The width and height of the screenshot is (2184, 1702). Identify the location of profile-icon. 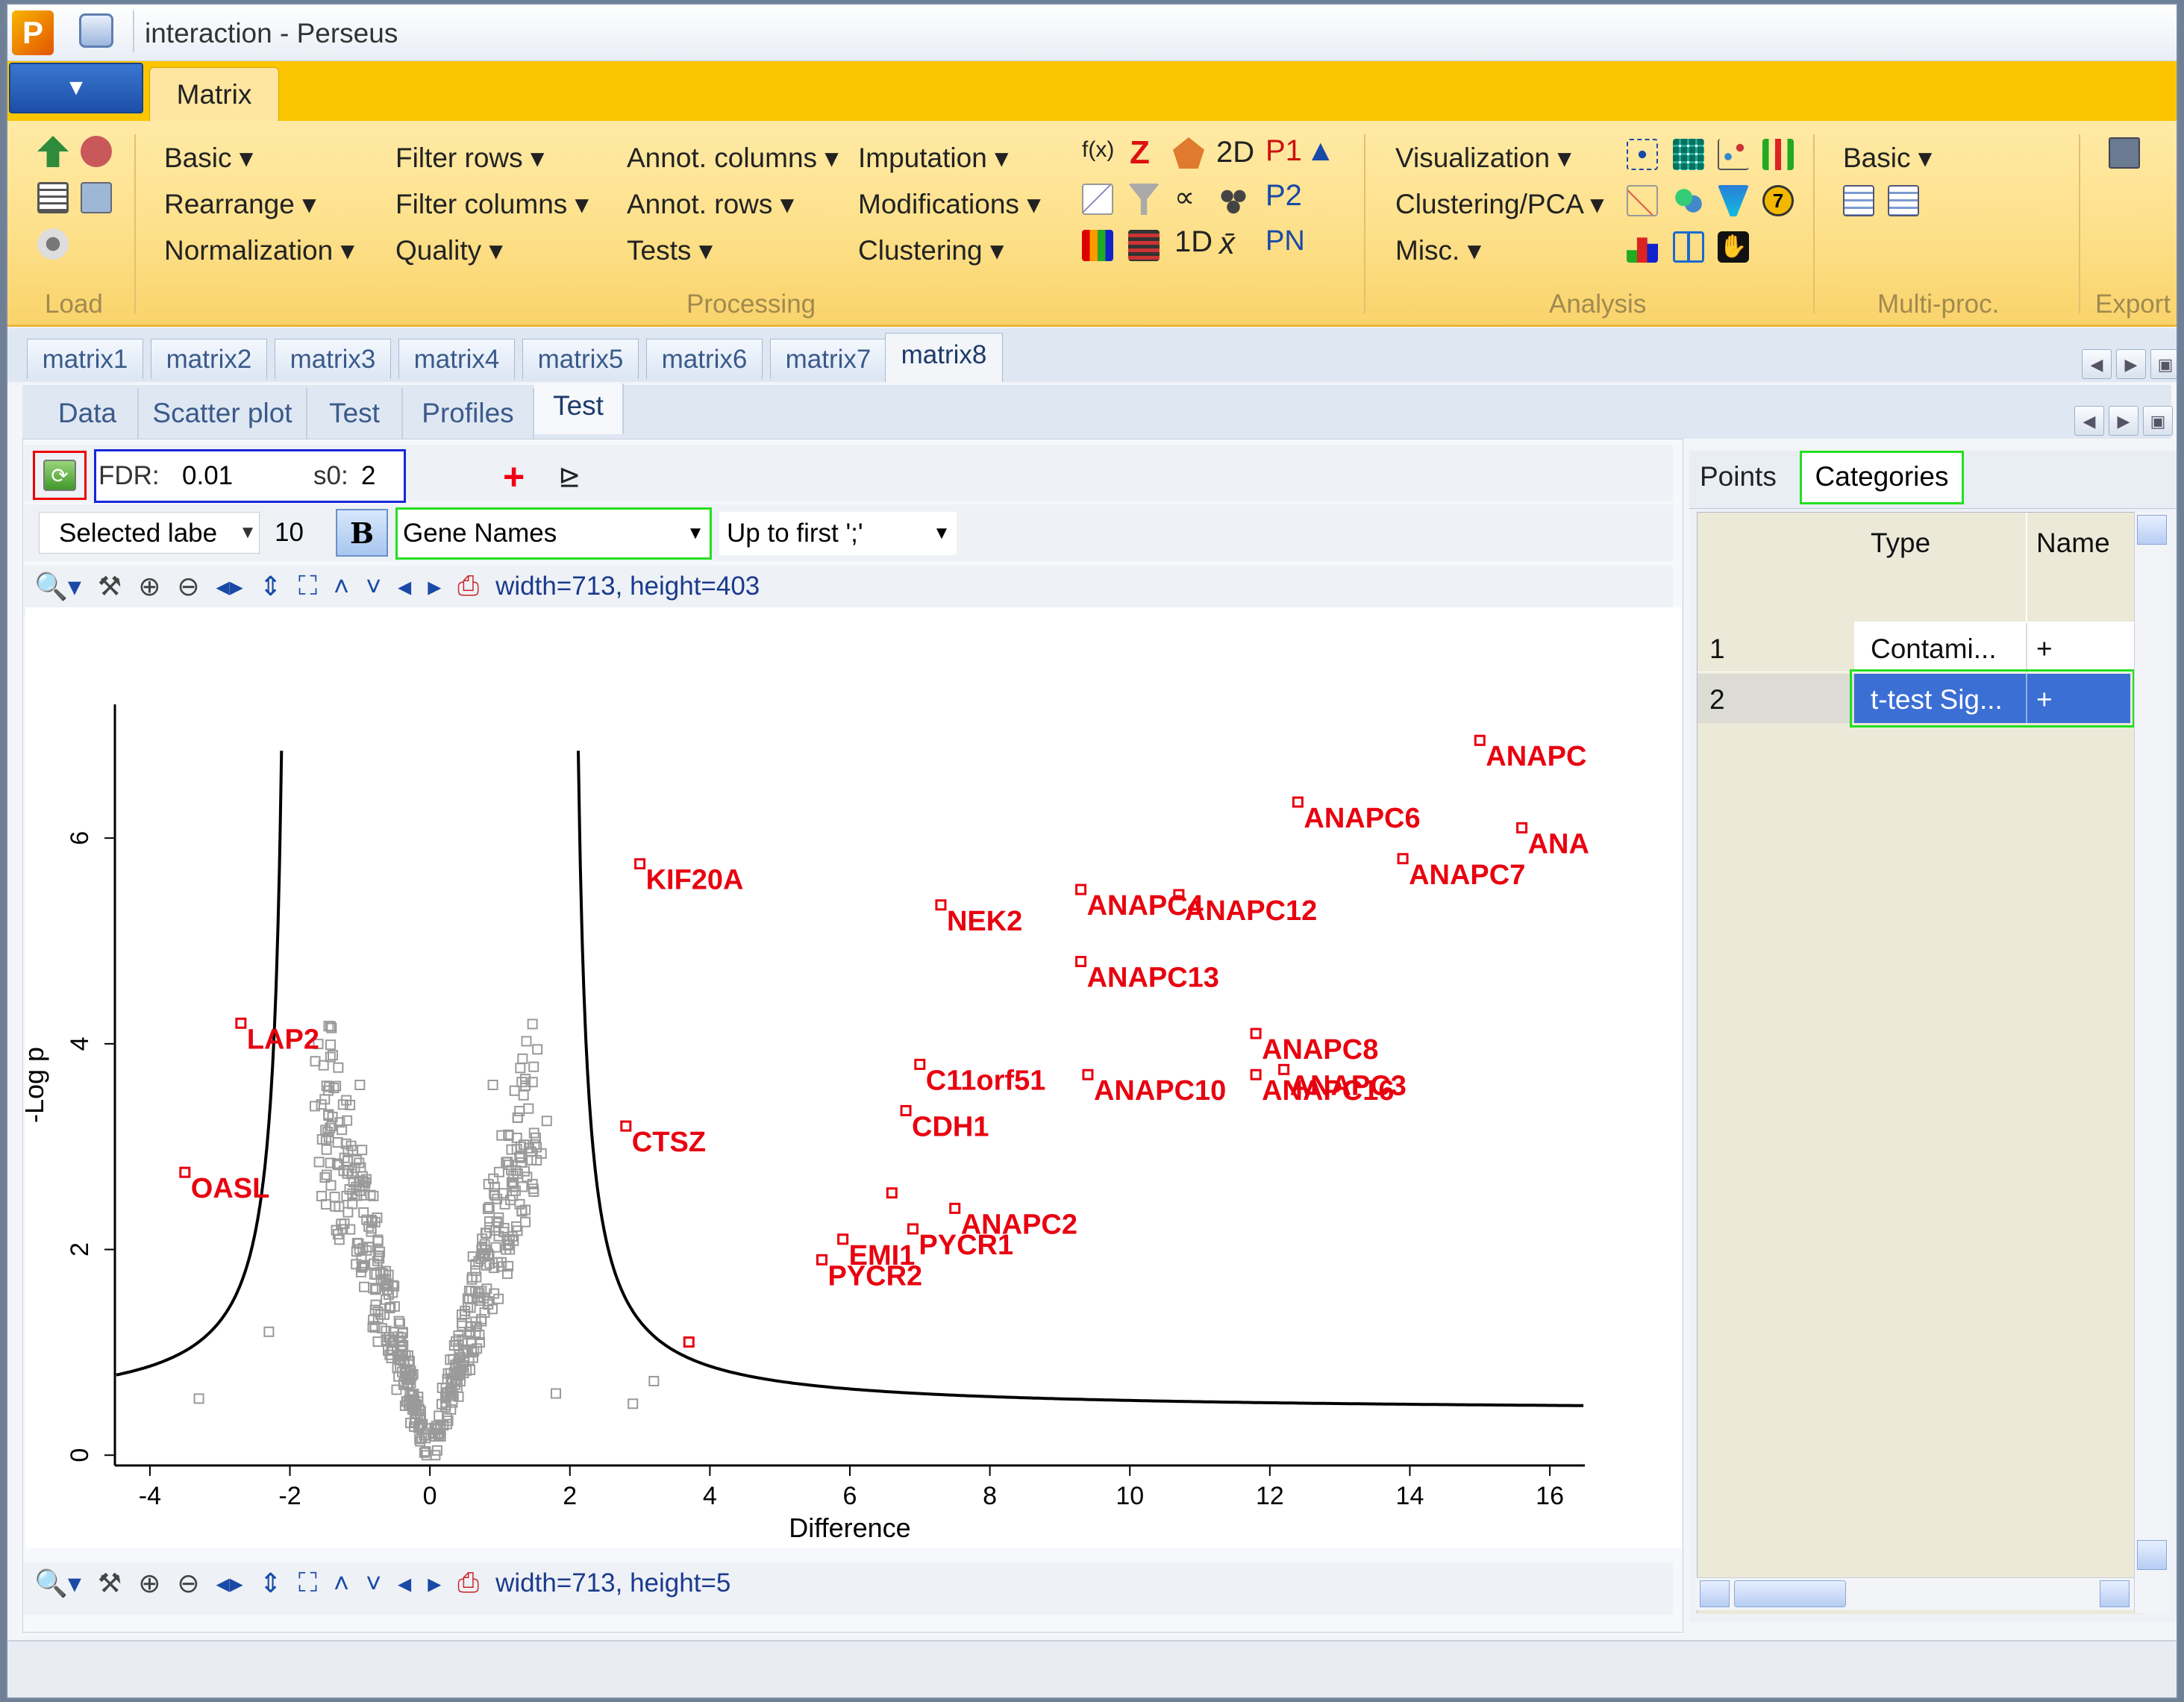
(1144, 245).